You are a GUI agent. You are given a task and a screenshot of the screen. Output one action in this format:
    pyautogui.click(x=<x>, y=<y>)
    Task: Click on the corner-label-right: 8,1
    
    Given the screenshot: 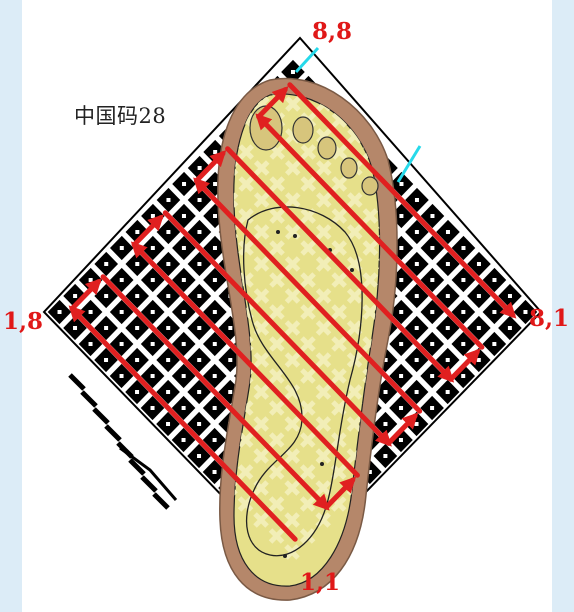 What is the action you would take?
    pyautogui.click(x=549, y=318)
    